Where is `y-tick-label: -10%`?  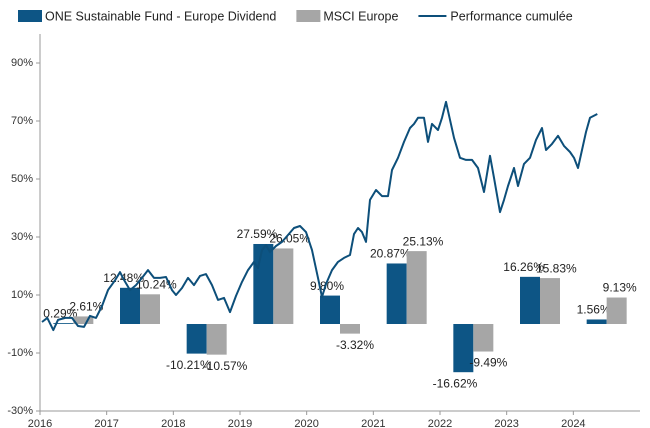 y-tick-label: -10% is located at coordinates (20, 353).